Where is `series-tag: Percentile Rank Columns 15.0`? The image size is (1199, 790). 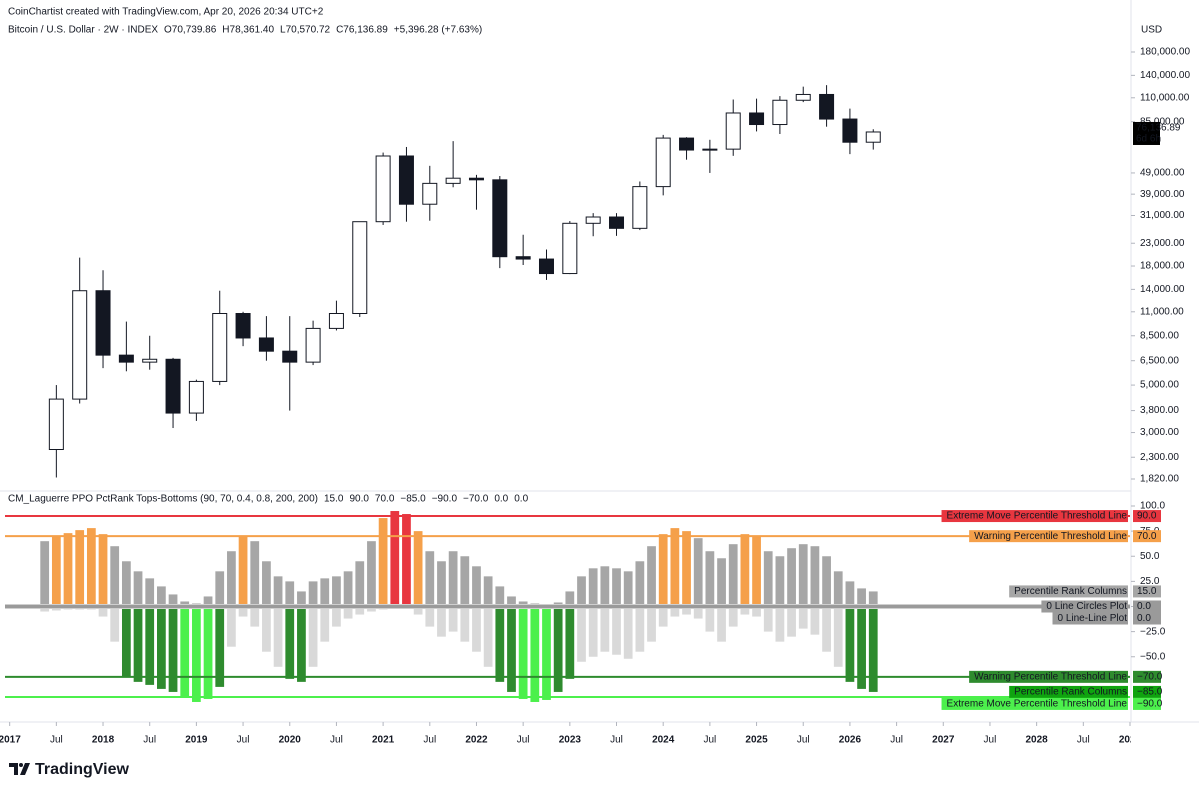 series-tag: Percentile Rank Columns 15.0 is located at coordinates (1085, 591).